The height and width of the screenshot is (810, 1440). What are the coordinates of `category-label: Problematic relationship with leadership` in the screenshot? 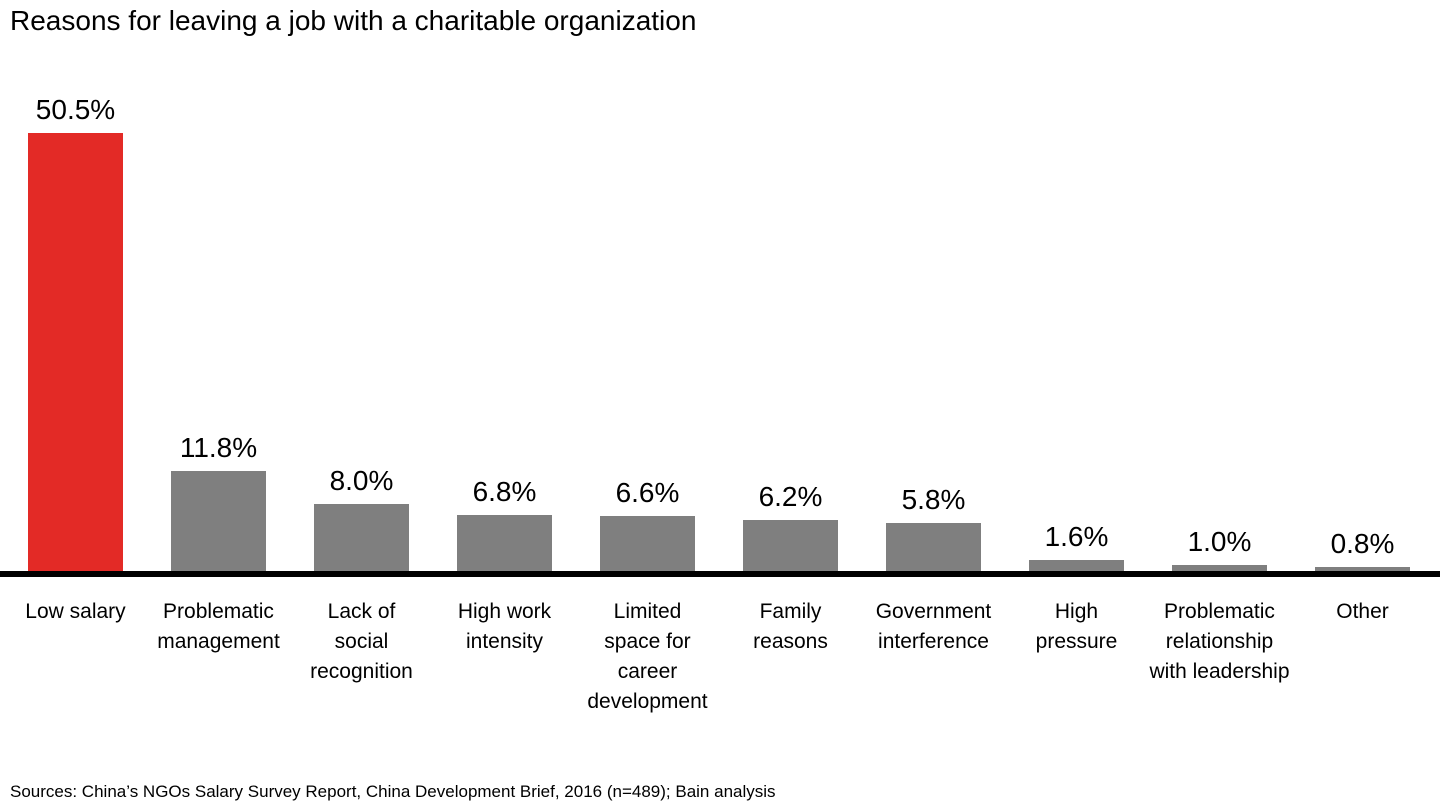 It's located at (1219, 641).